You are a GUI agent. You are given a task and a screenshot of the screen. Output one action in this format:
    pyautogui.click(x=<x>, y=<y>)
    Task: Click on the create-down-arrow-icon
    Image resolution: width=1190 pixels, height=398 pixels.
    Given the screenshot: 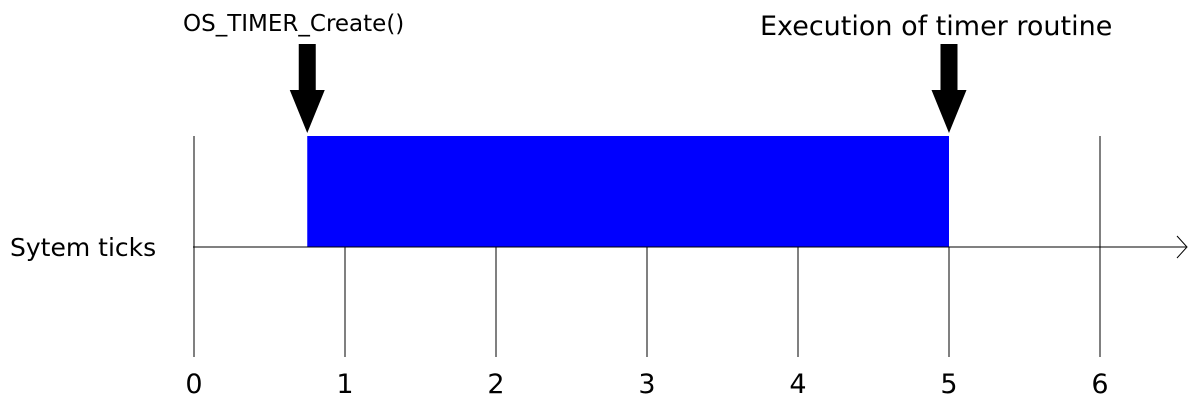 What is the action you would take?
    pyautogui.click(x=307, y=88)
    